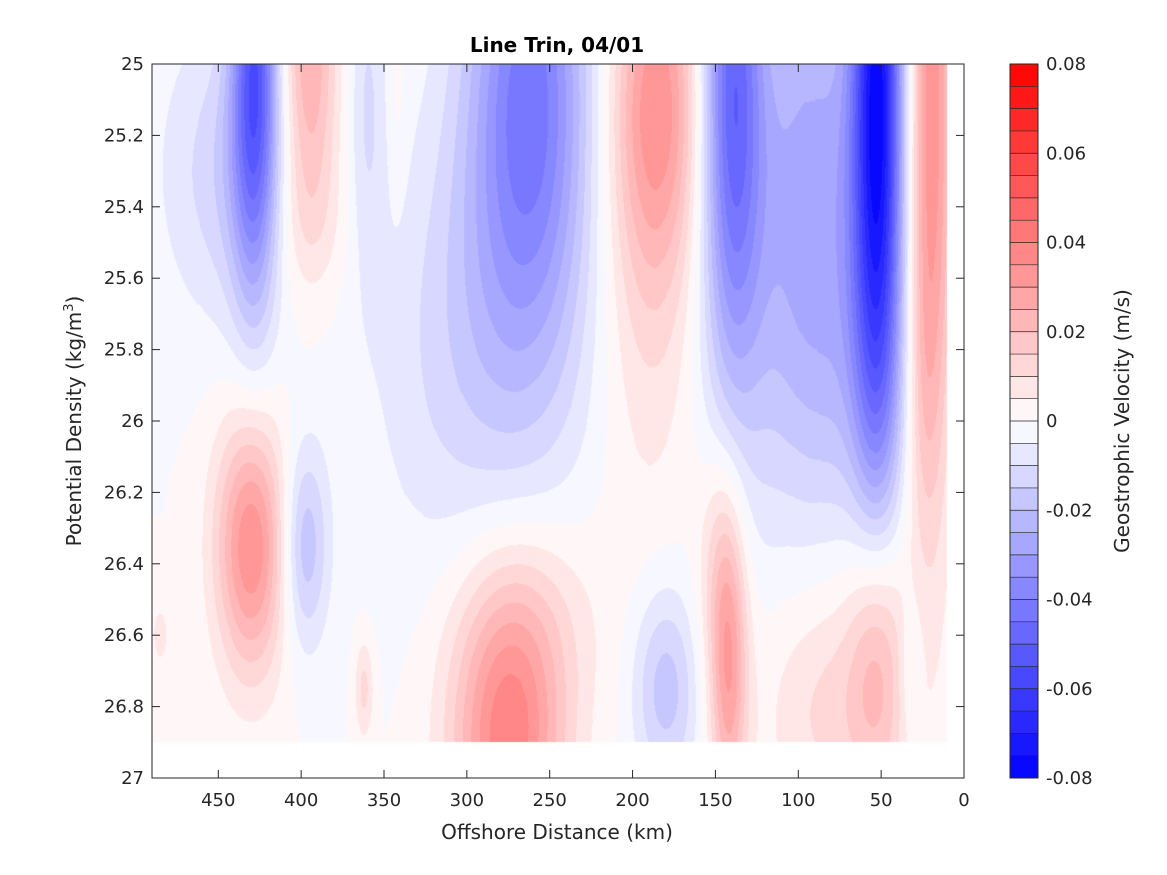 The height and width of the screenshot is (875, 1167). Describe the element at coordinates (132, 64) in the screenshot. I see `y-tick-label: 25` at that location.